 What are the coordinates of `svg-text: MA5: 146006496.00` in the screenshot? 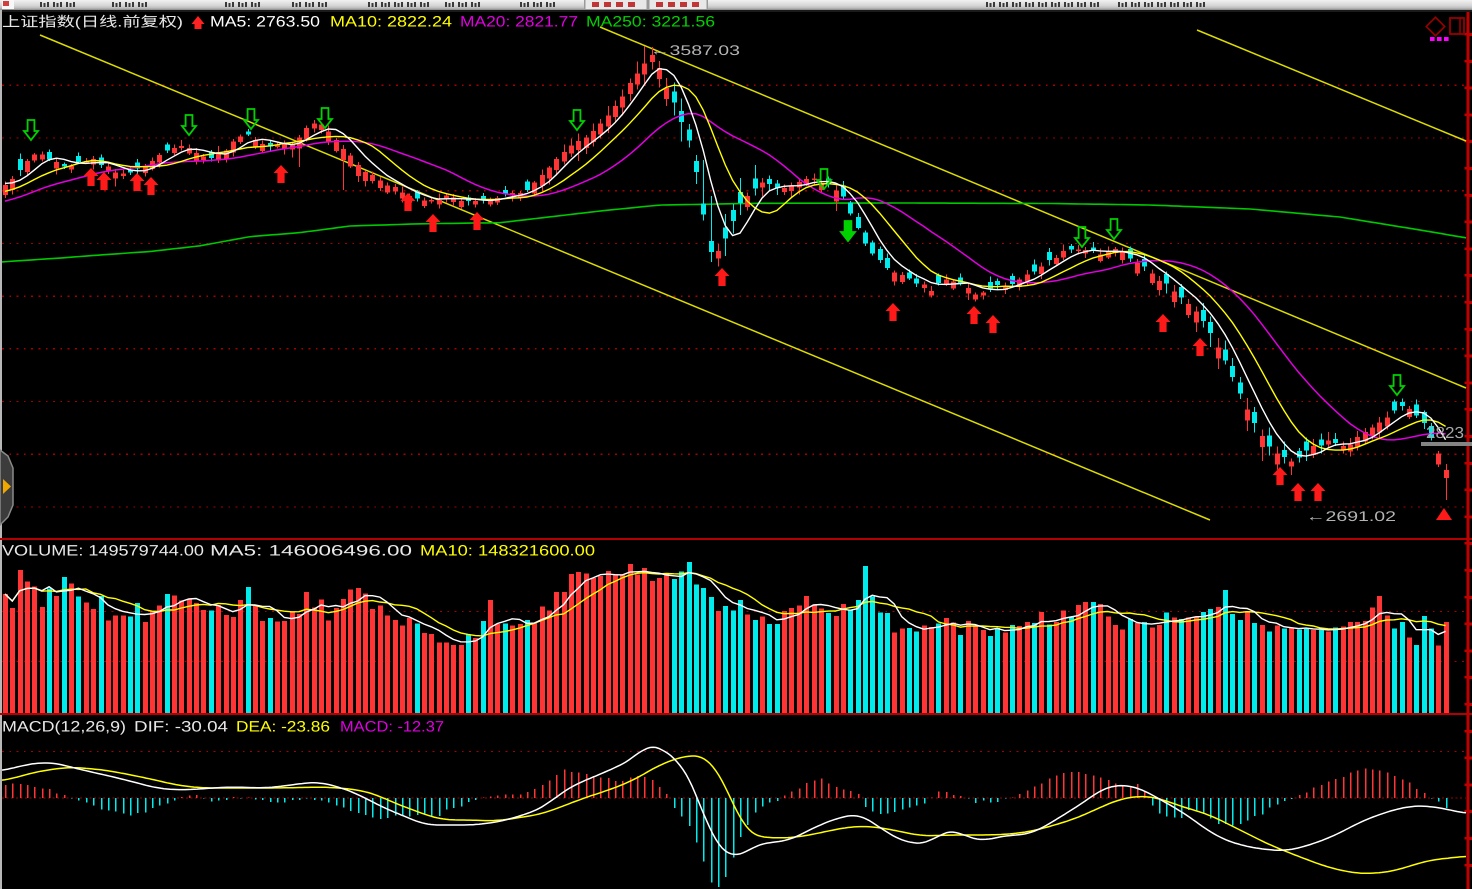 It's located at (311, 551).